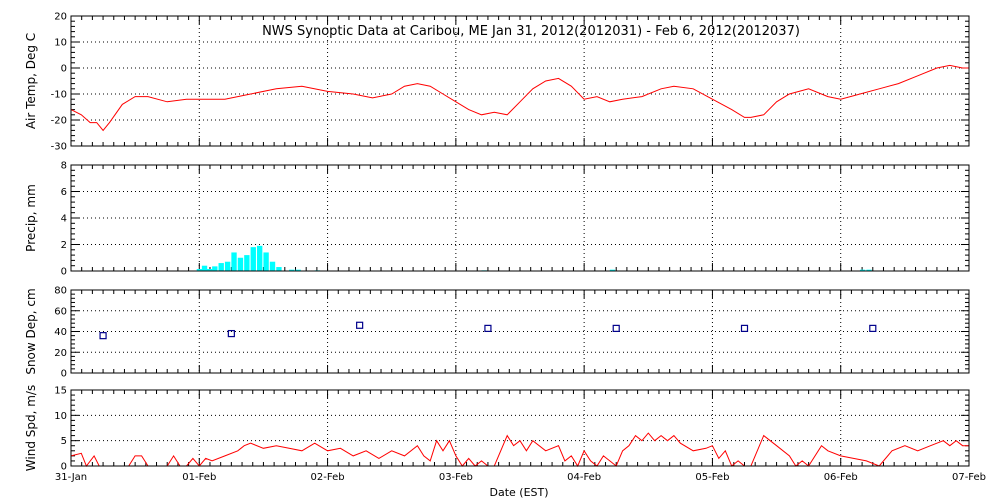  What do you see at coordinates (64, 69) in the screenshot?
I see `panel-air-temp-ytick-label: 0` at bounding box center [64, 69].